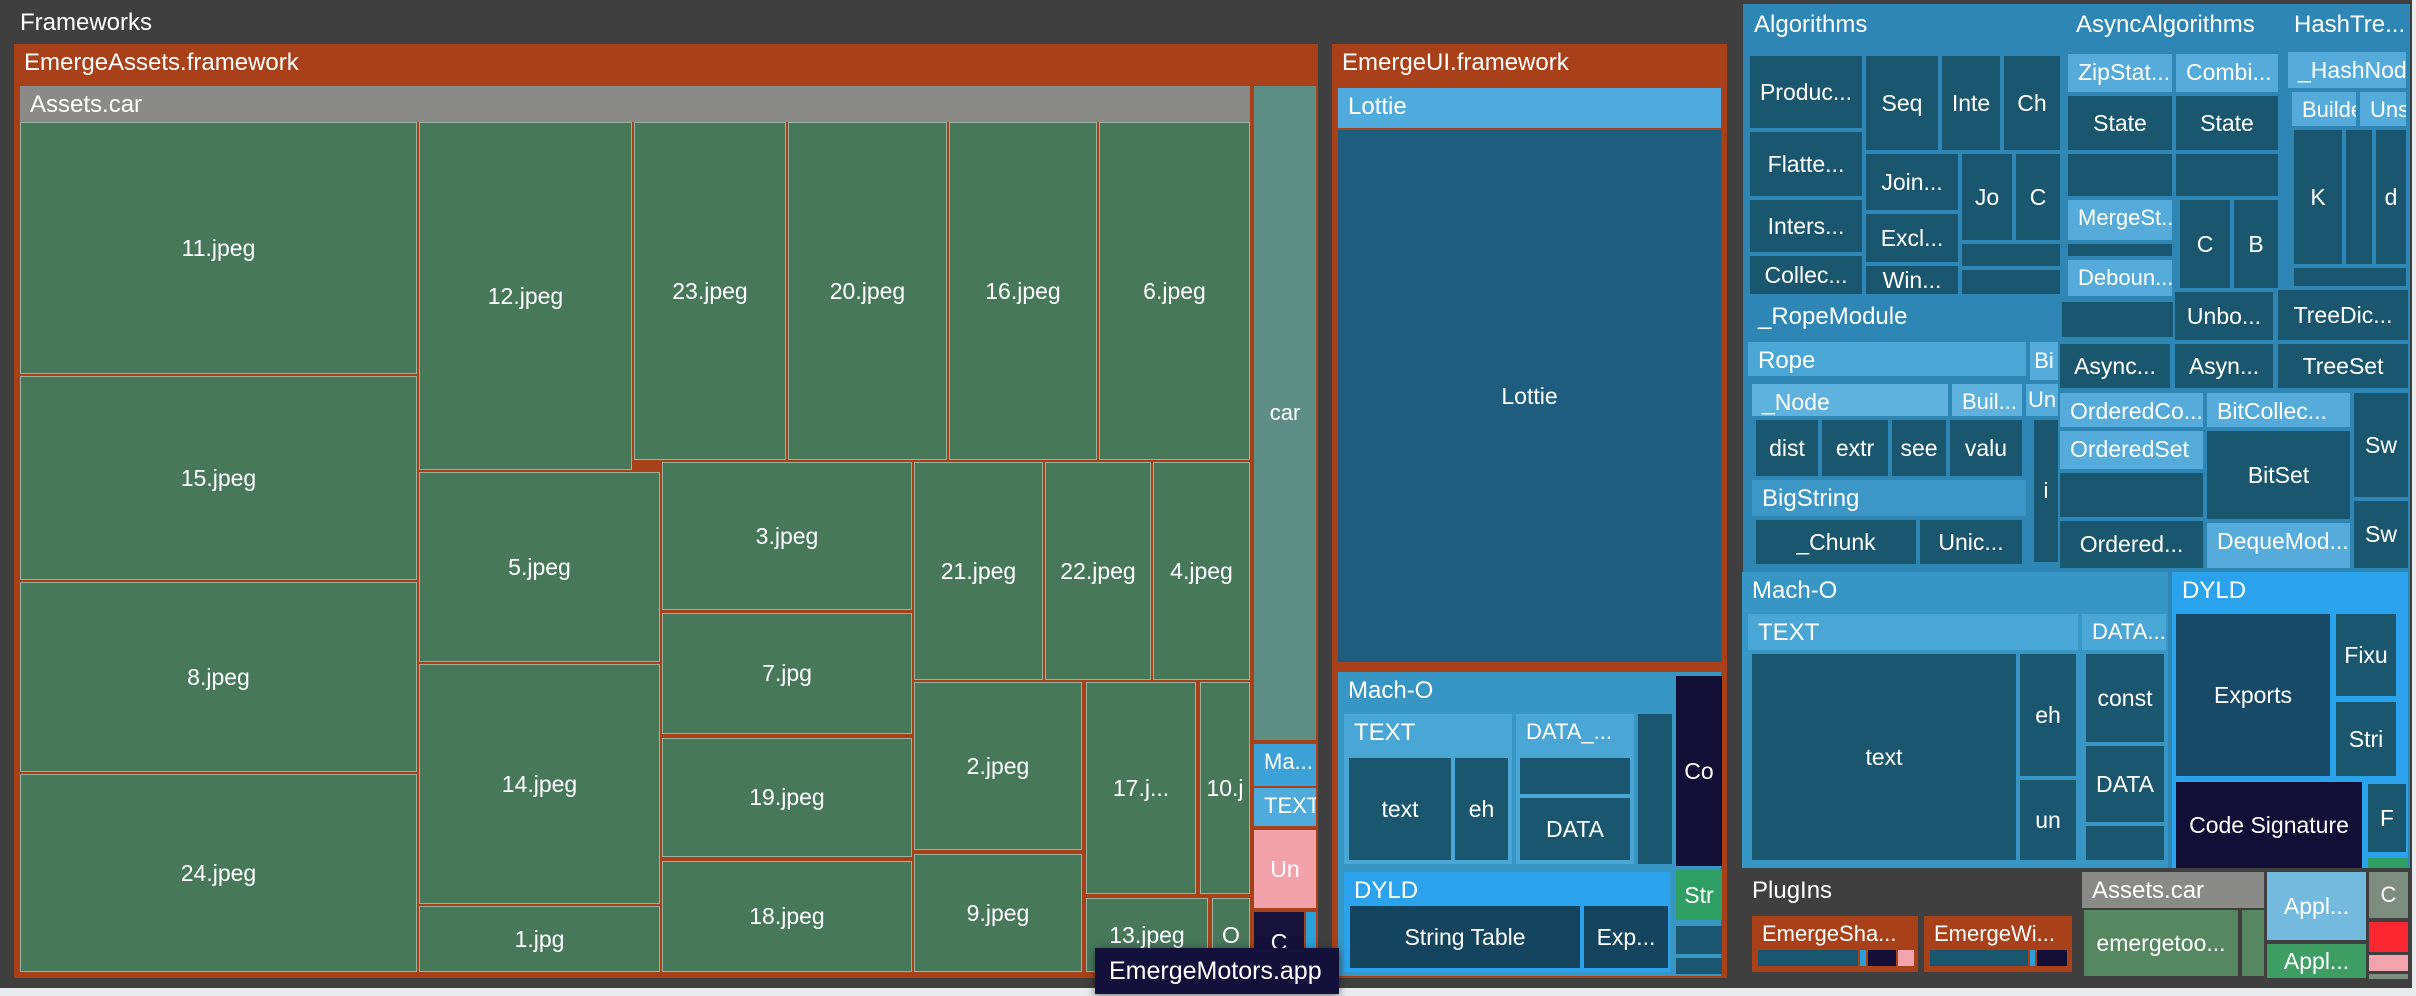 This screenshot has height=996, width=2416. I want to click on tile-red, so click(2388, 937).